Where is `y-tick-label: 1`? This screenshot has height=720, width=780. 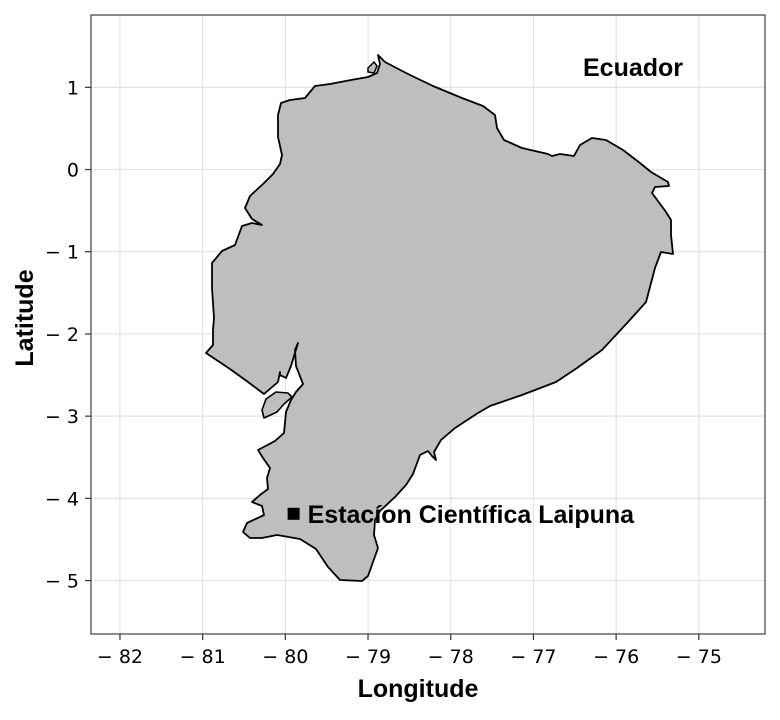 y-tick-label: 1 is located at coordinates (73, 88).